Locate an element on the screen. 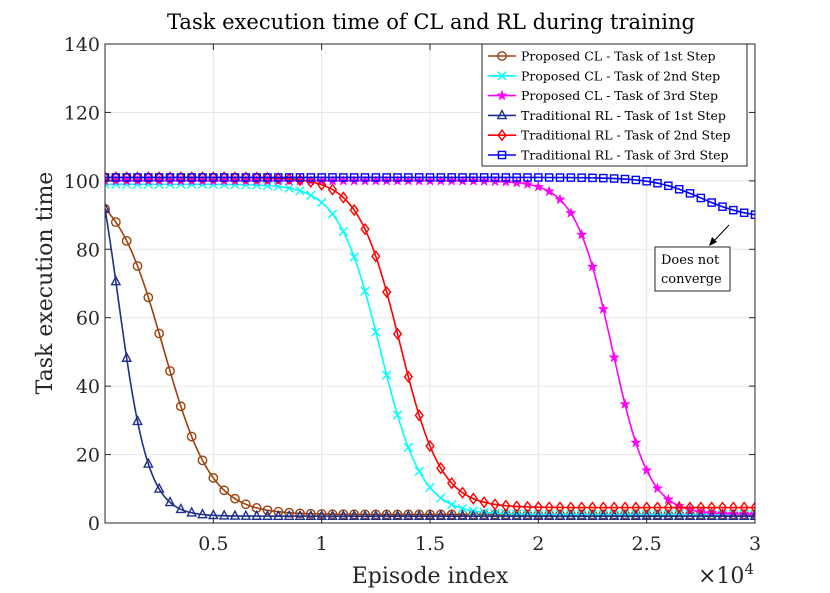 The width and height of the screenshot is (830, 593). annotation-line-1: Does not is located at coordinates (690, 260).